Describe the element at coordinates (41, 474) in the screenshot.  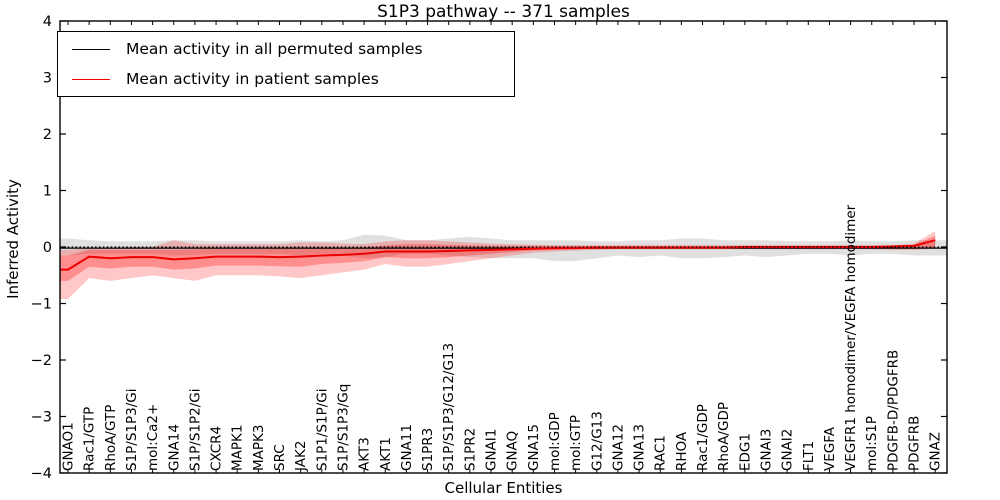
I see `y-tick-label: −4` at that location.